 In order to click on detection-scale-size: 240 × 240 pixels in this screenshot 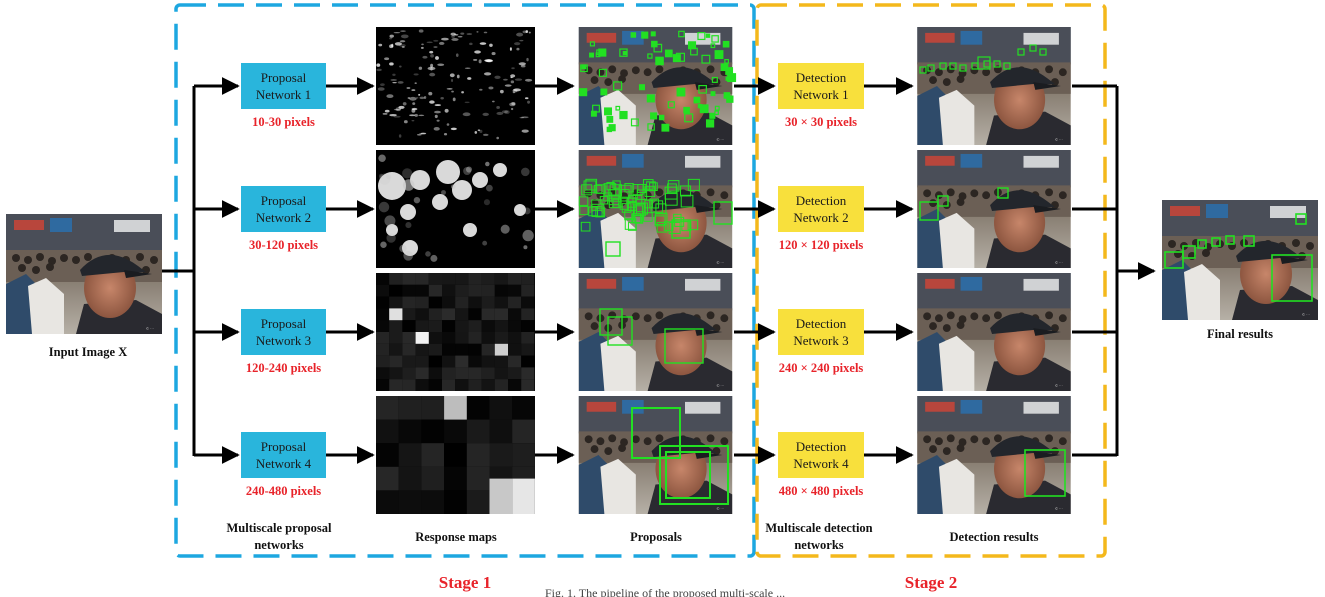, I will do `click(821, 368)`.